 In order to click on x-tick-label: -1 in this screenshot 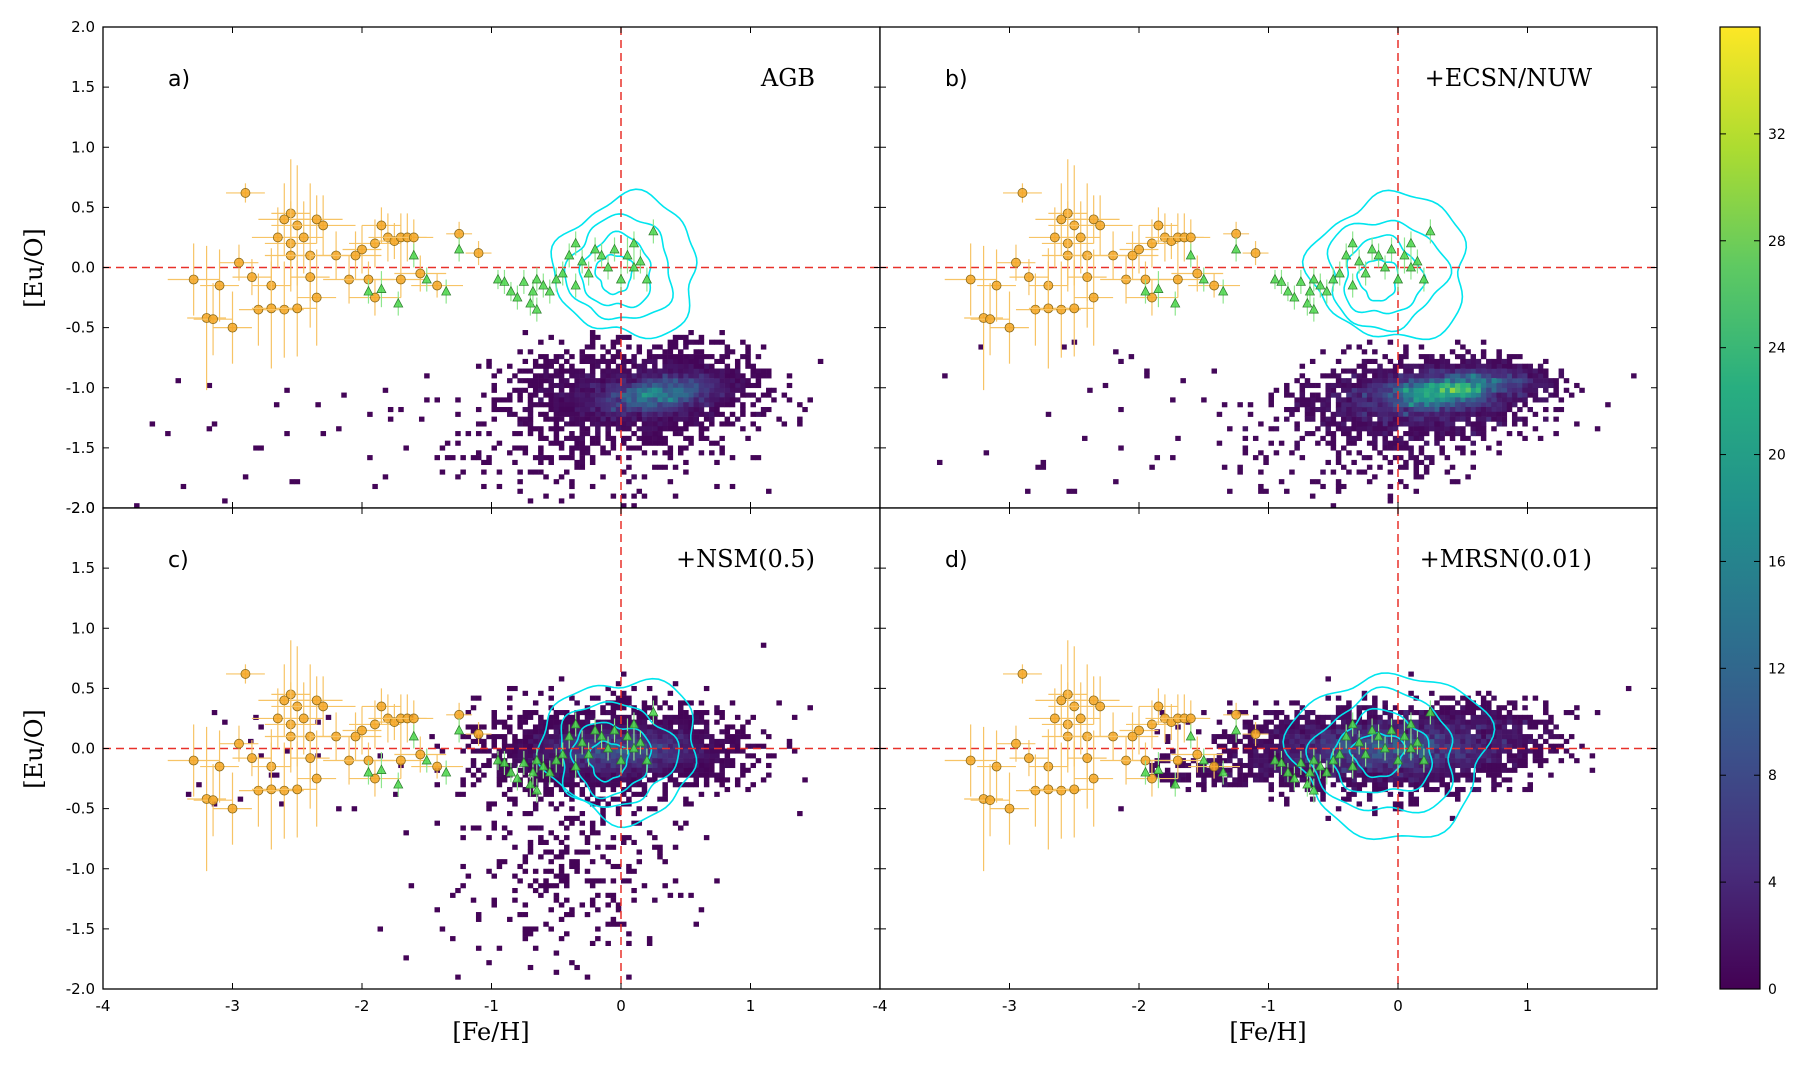, I will do `click(491, 1006)`.